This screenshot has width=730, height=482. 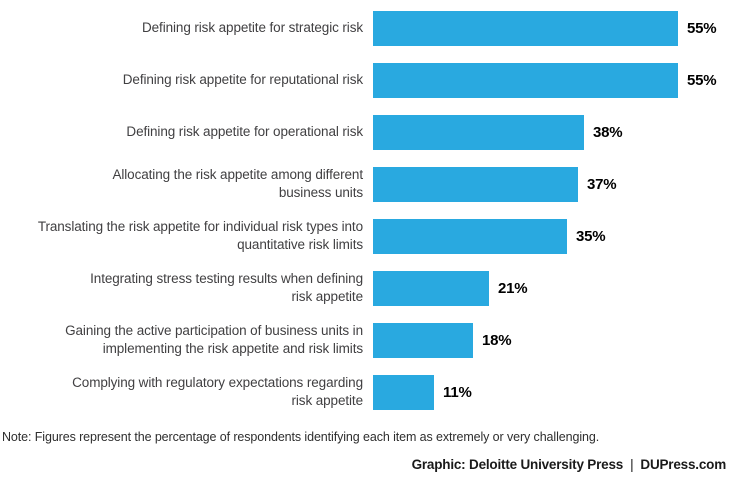 What do you see at coordinates (683, 464) in the screenshot?
I see `footer-site-link: DUPress.com` at bounding box center [683, 464].